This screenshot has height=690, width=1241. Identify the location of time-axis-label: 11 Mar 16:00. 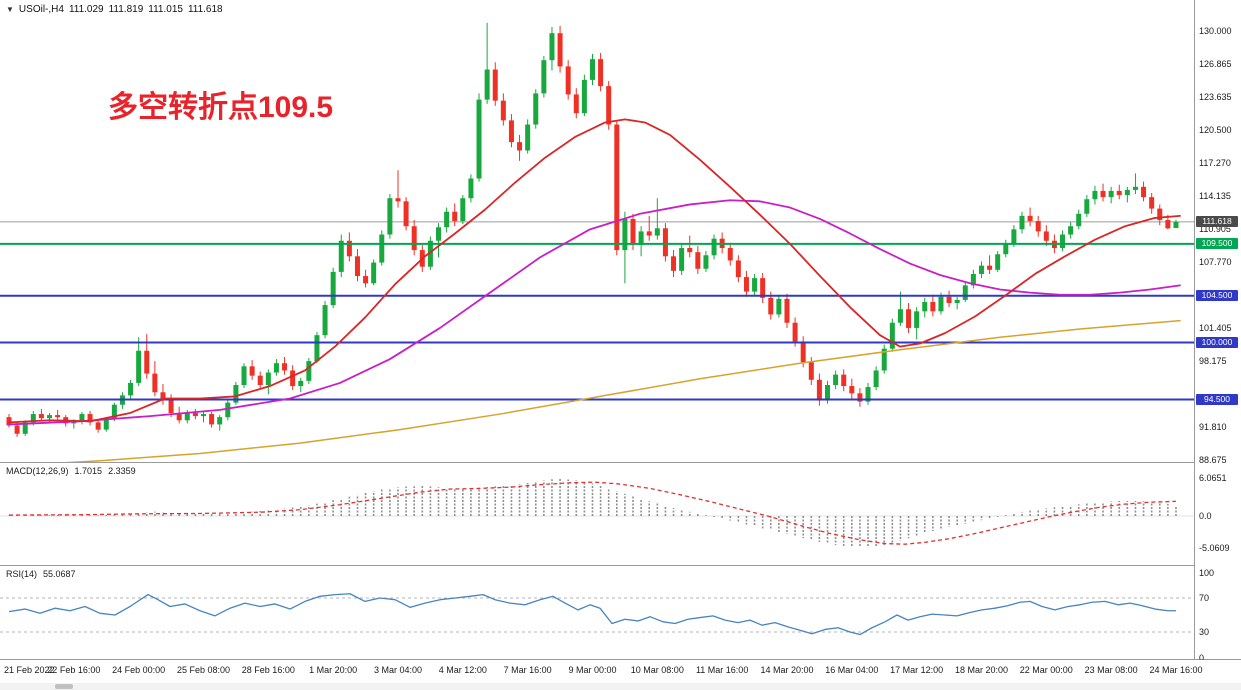
(722, 670).